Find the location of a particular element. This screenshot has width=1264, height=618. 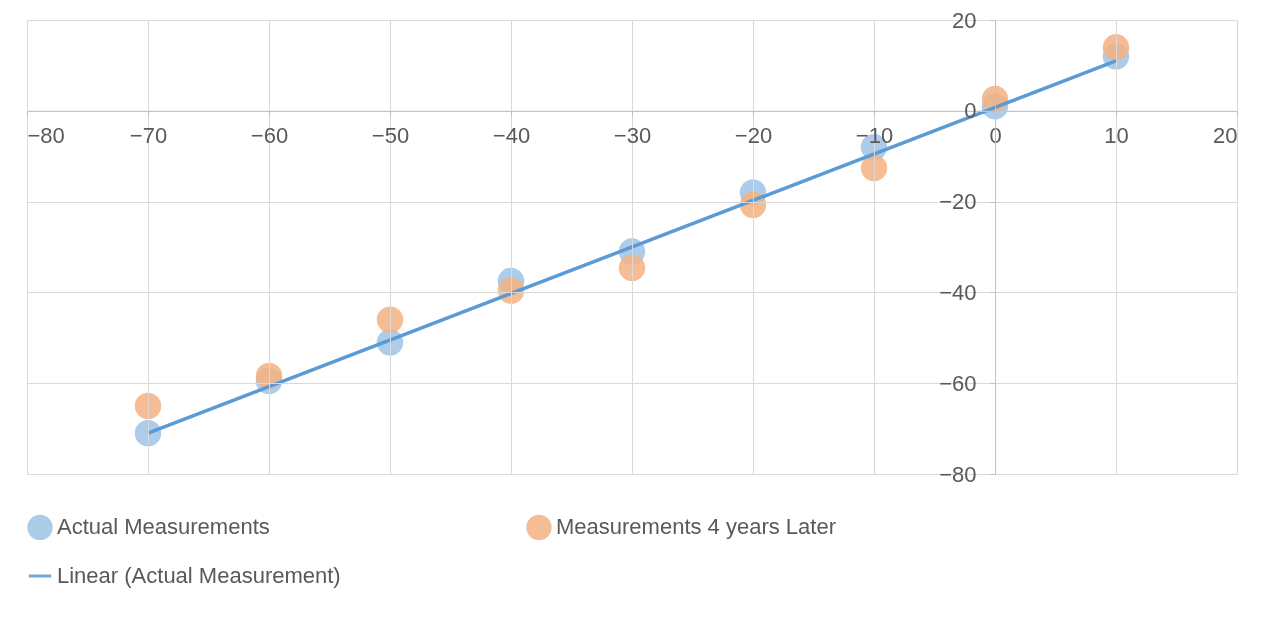

y-tick-label: −80 is located at coordinates (958, 474).